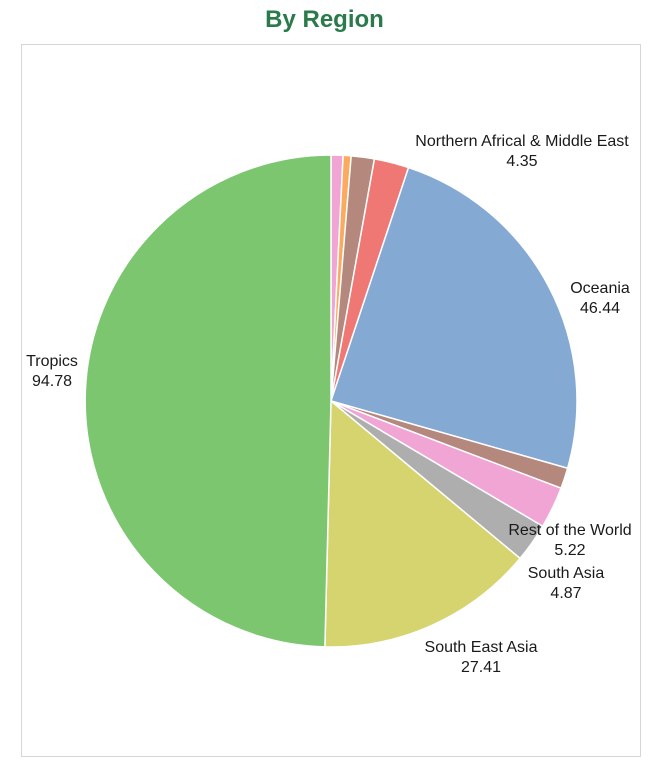 The image size is (649, 775). I want to click on pie-slice-oceania, so click(454, 318).